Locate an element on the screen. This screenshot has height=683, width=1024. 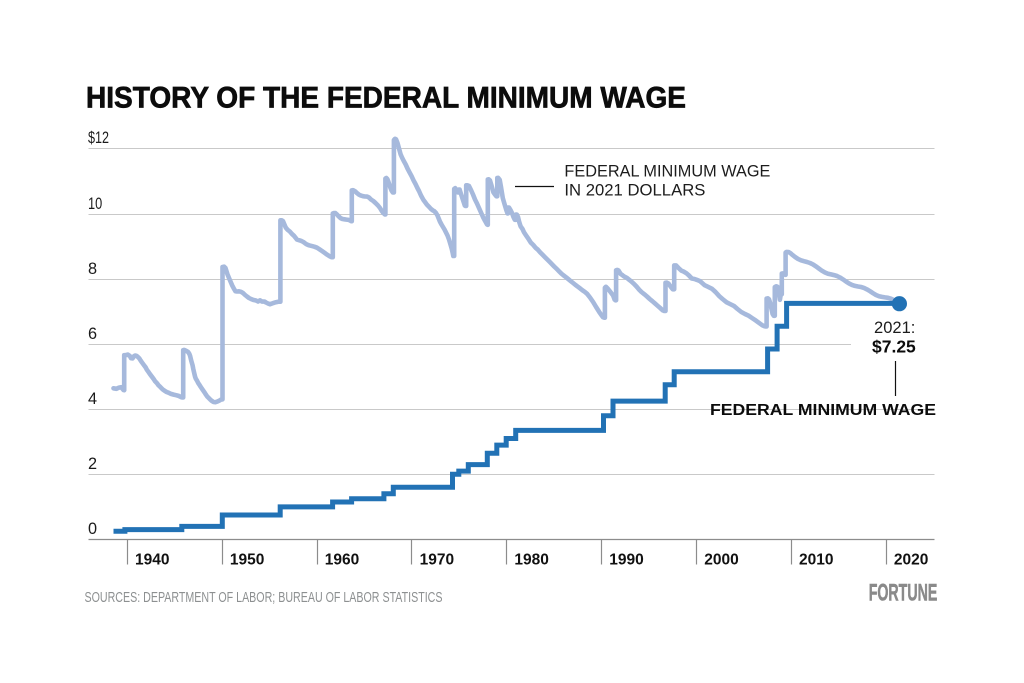
svg-text: $12 is located at coordinates (98, 138).